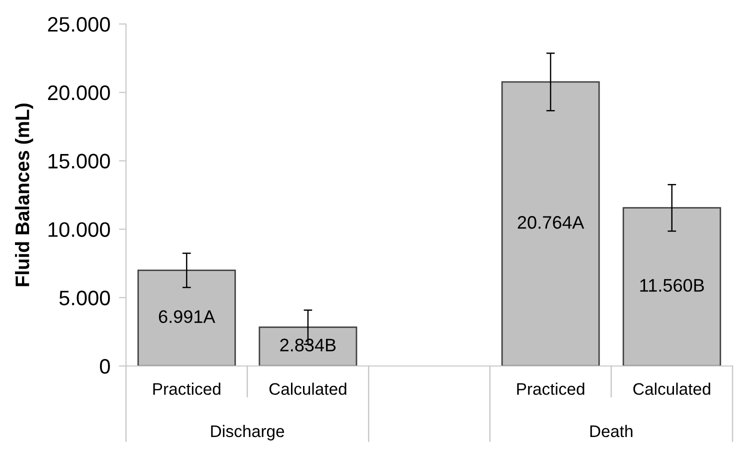 Image resolution: width=734 pixels, height=450 pixels. I want to click on y-tick-label: 5.000, so click(84, 298).